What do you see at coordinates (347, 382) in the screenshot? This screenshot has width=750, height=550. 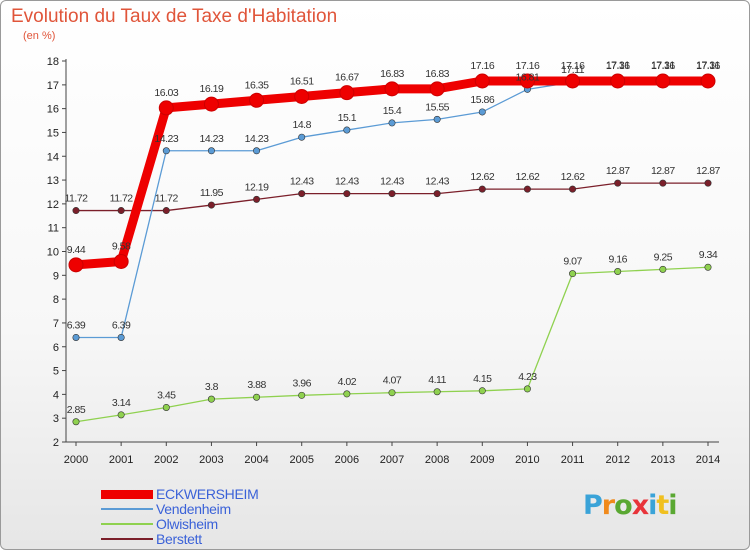 I see `data-label: 4.02` at bounding box center [347, 382].